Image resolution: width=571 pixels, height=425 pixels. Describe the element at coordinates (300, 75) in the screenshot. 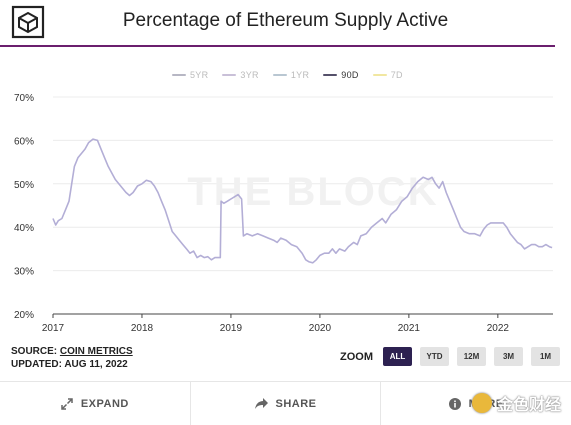

I see `legend-label: 1YR` at that location.